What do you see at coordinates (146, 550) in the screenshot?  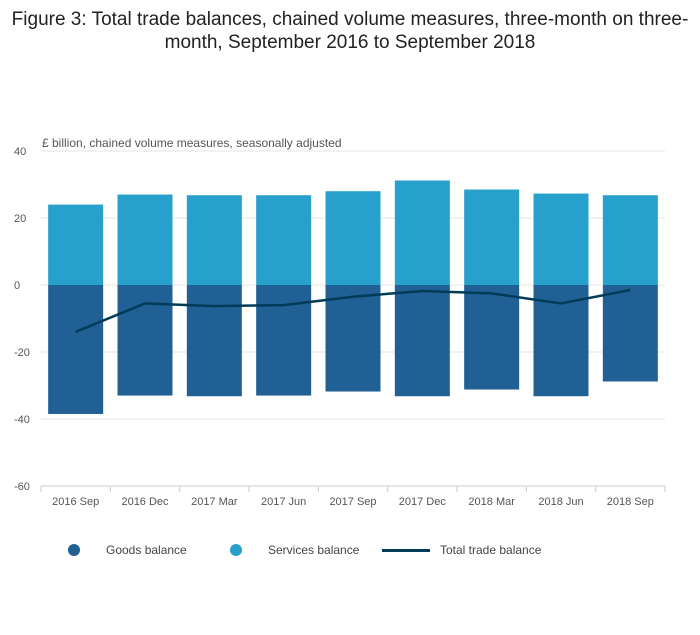 I see `legend-label-goods: Goods balance` at bounding box center [146, 550].